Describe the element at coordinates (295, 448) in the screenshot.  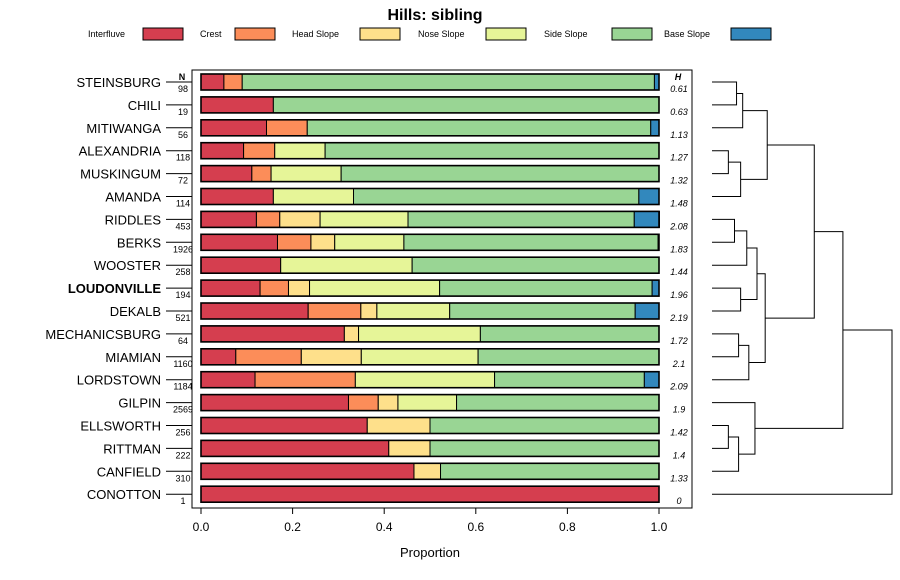
I see `bar-segment-rittman-interfluve` at that location.